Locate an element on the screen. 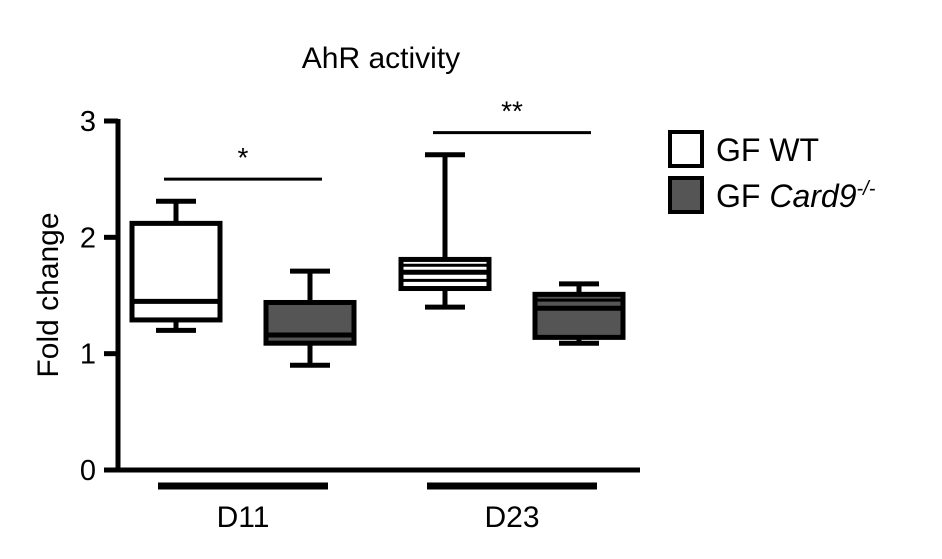  significance-label: * is located at coordinates (243, 157).